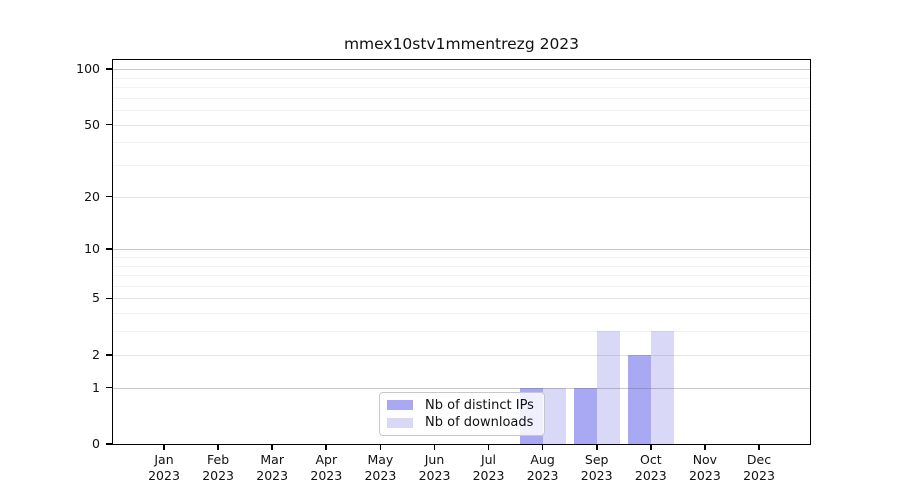  What do you see at coordinates (479, 405) in the screenshot?
I see `legend-label-nb-of-distinct-ips: Nb of distinct IPs` at bounding box center [479, 405].